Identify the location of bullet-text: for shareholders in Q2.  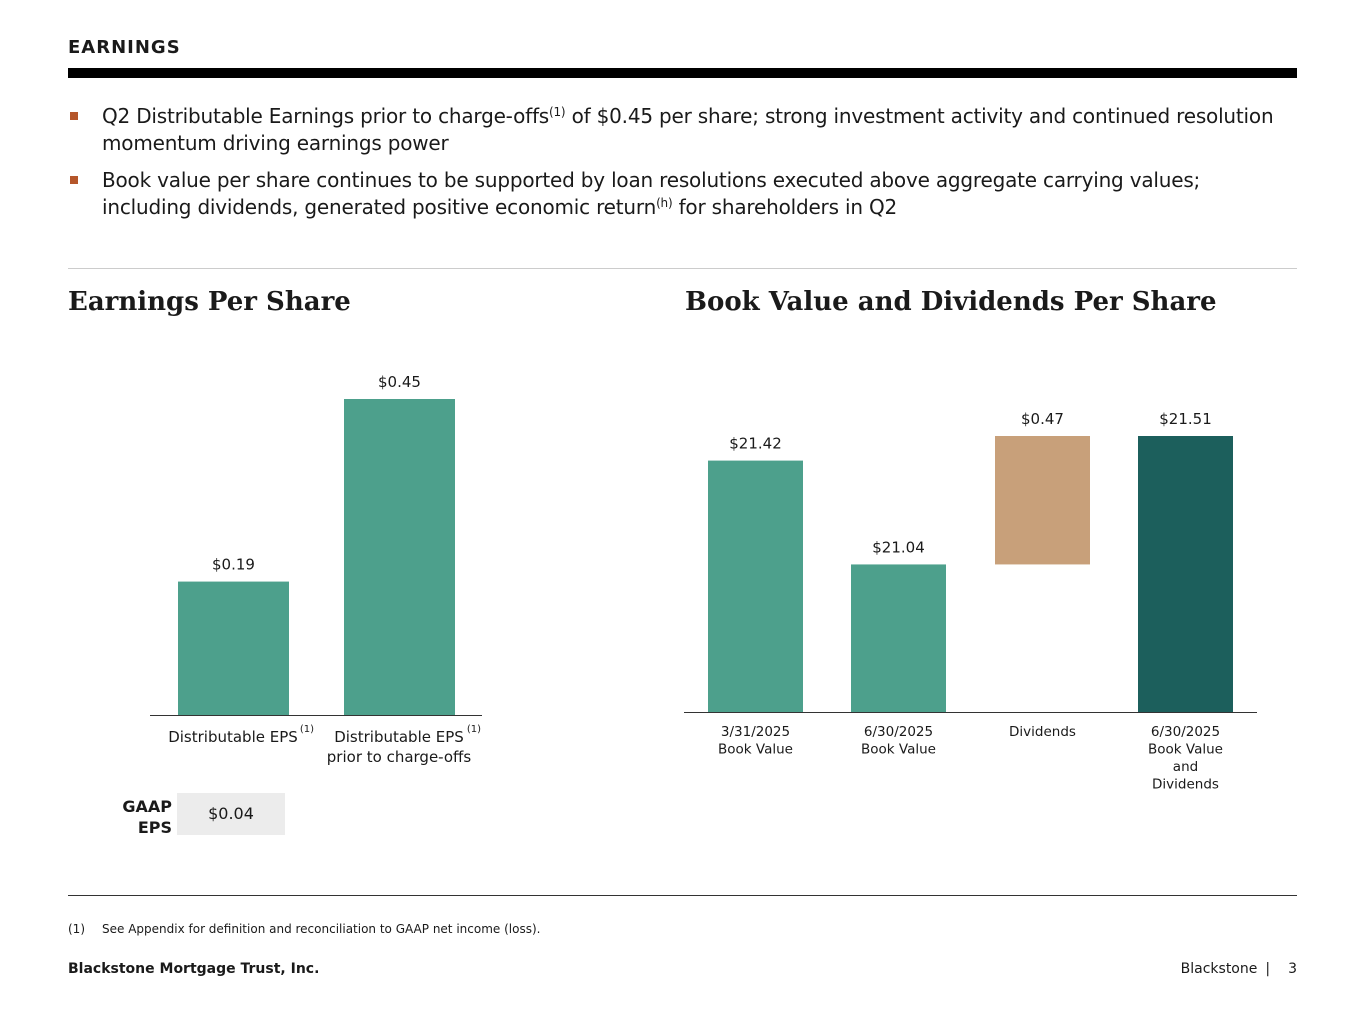
(785, 207).